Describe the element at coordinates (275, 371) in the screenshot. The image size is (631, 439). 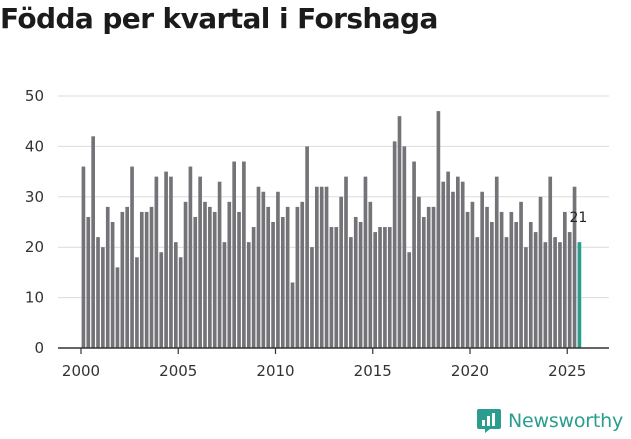
I see `x-tick-label: 2010` at that location.